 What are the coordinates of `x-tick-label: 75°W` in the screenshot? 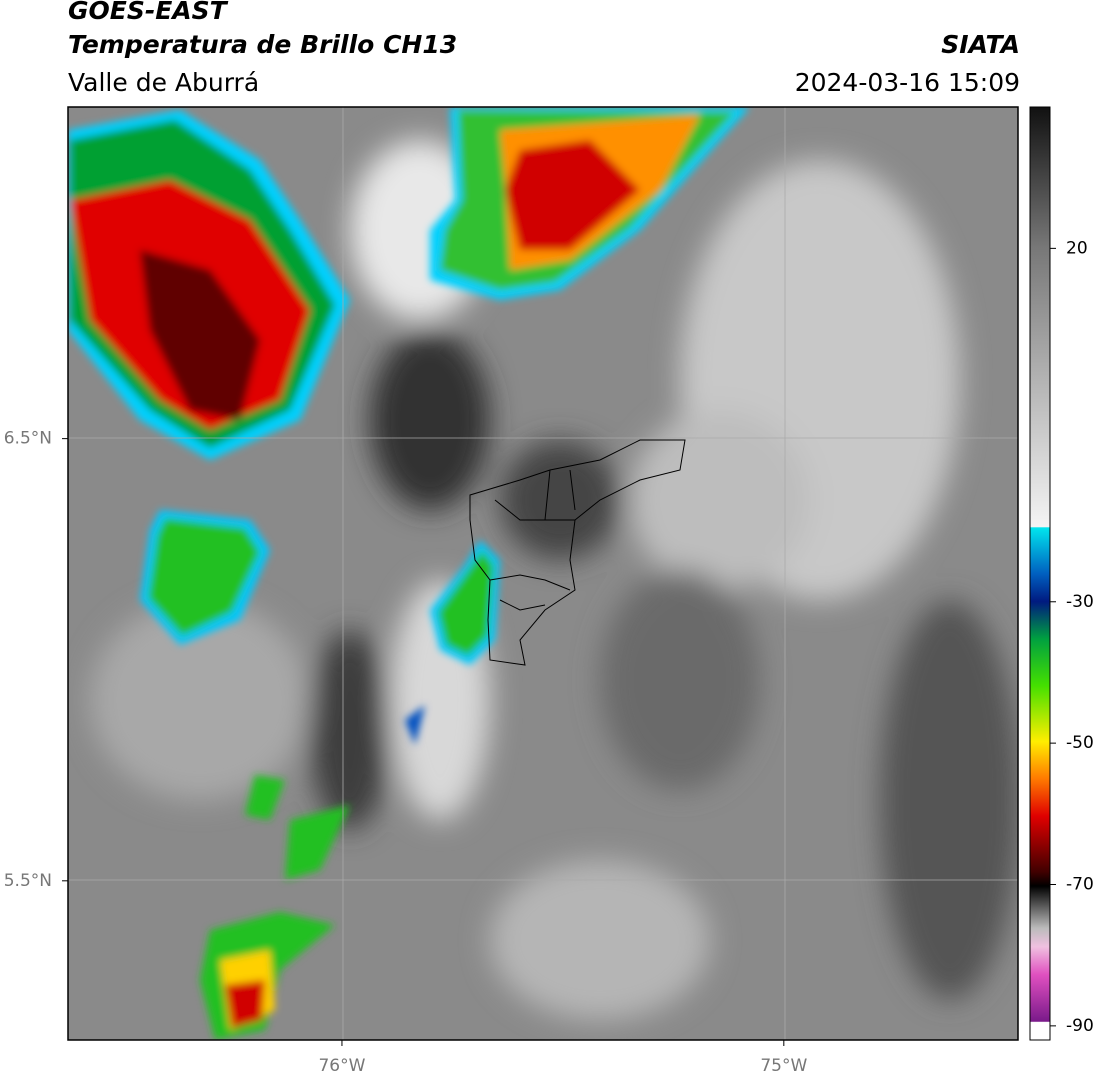 It's located at (783, 1066).